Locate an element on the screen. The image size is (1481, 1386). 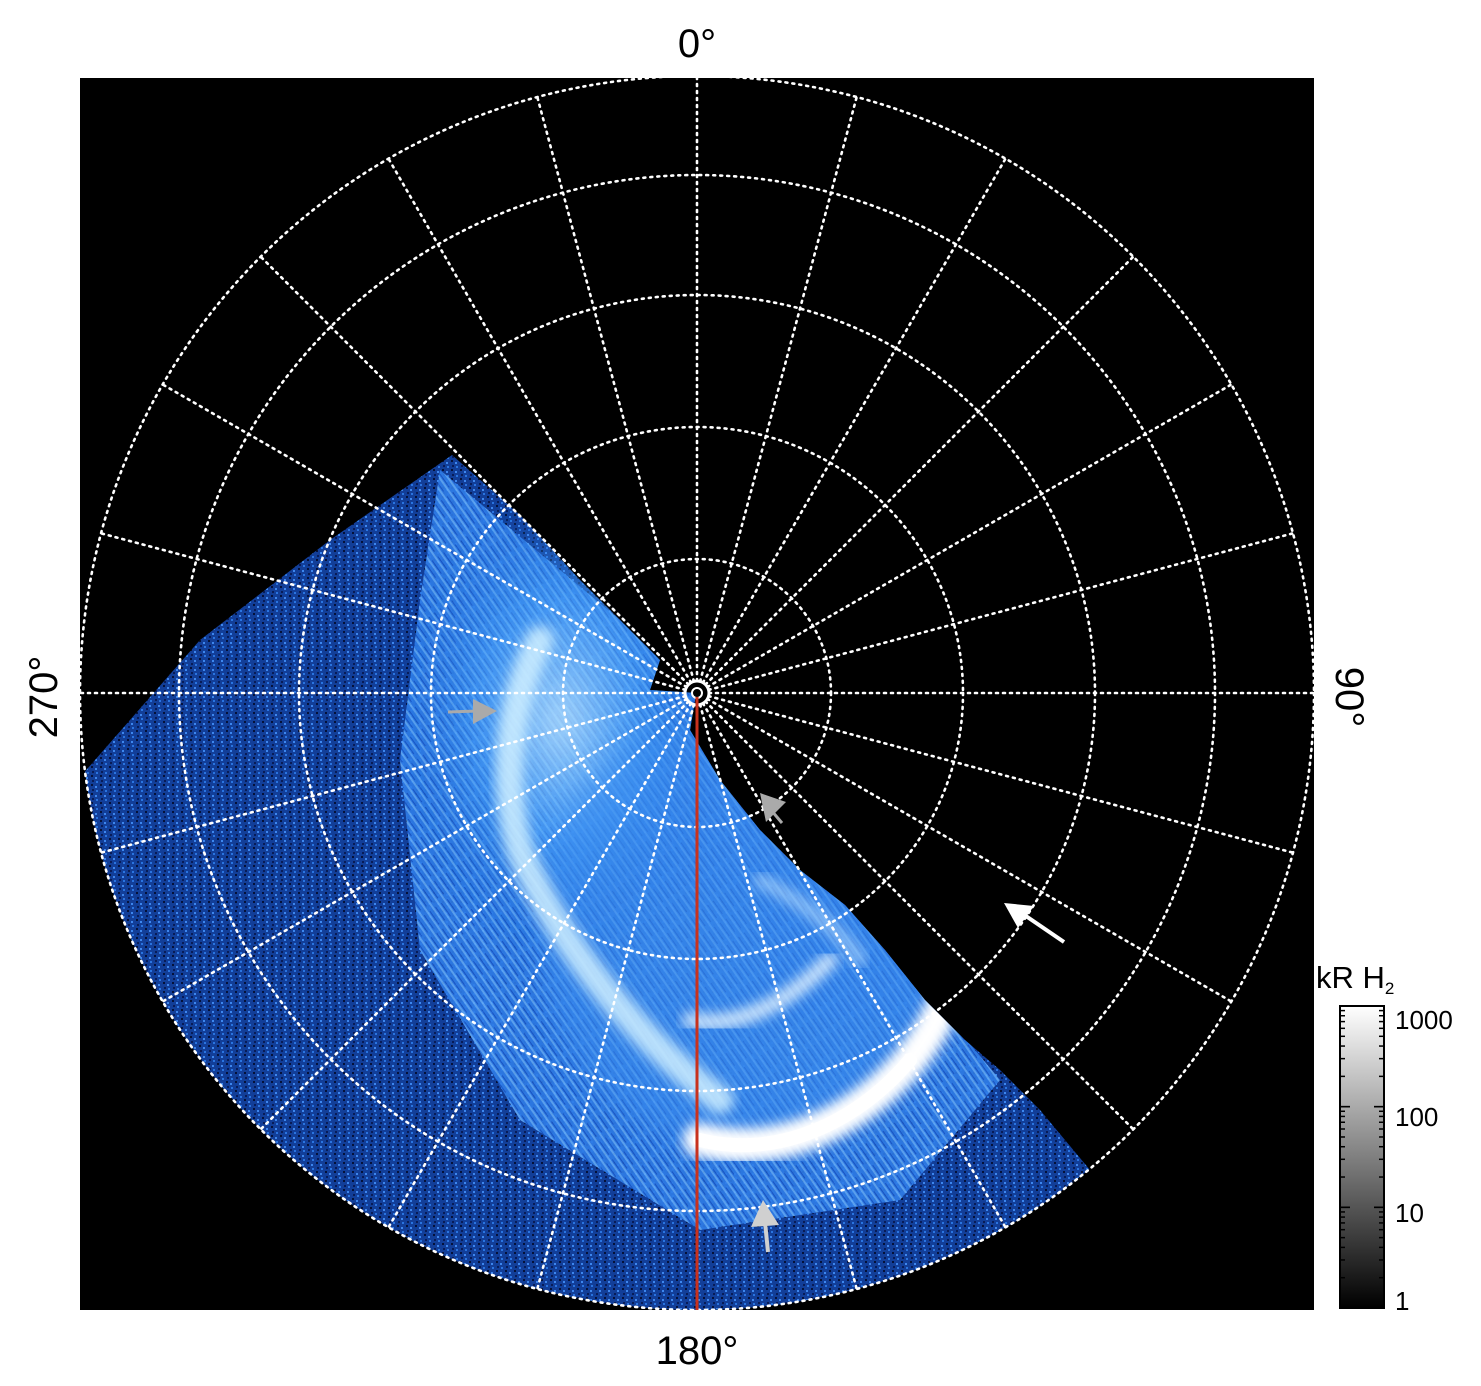
label-90-deg: 90° is located at coordinates (1349, 697).